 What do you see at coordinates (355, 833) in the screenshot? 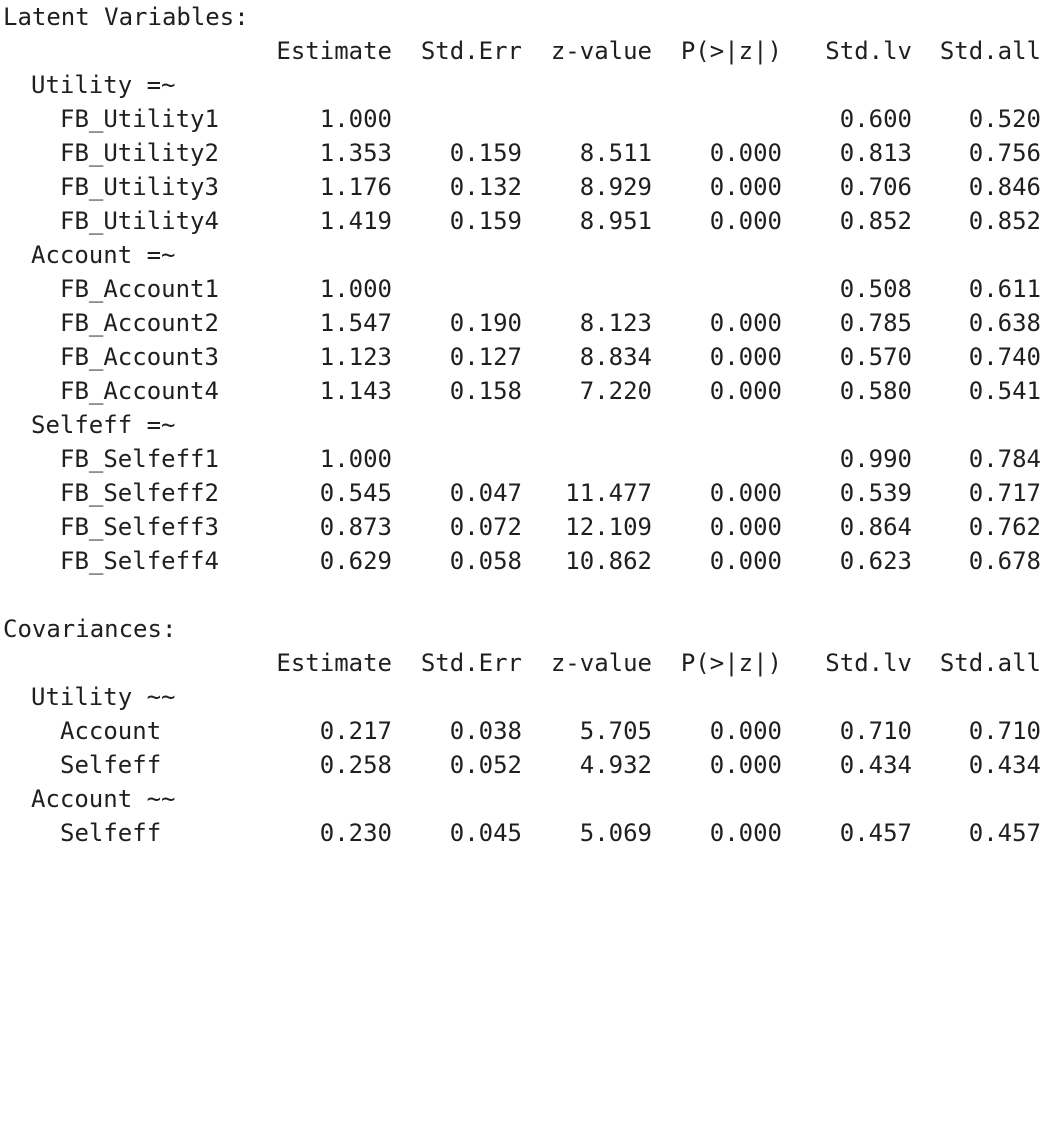
I see `cell-estimate: 0.230` at bounding box center [355, 833].